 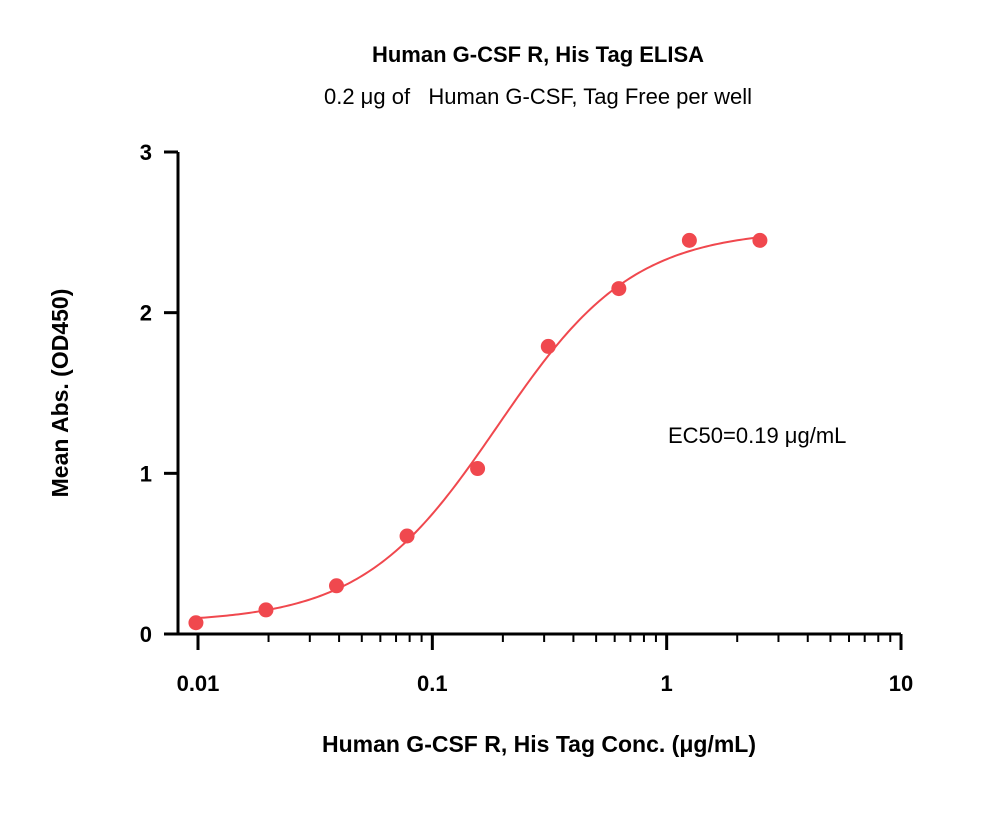 I want to click on x-tick-label: 1, so click(x=667, y=683).